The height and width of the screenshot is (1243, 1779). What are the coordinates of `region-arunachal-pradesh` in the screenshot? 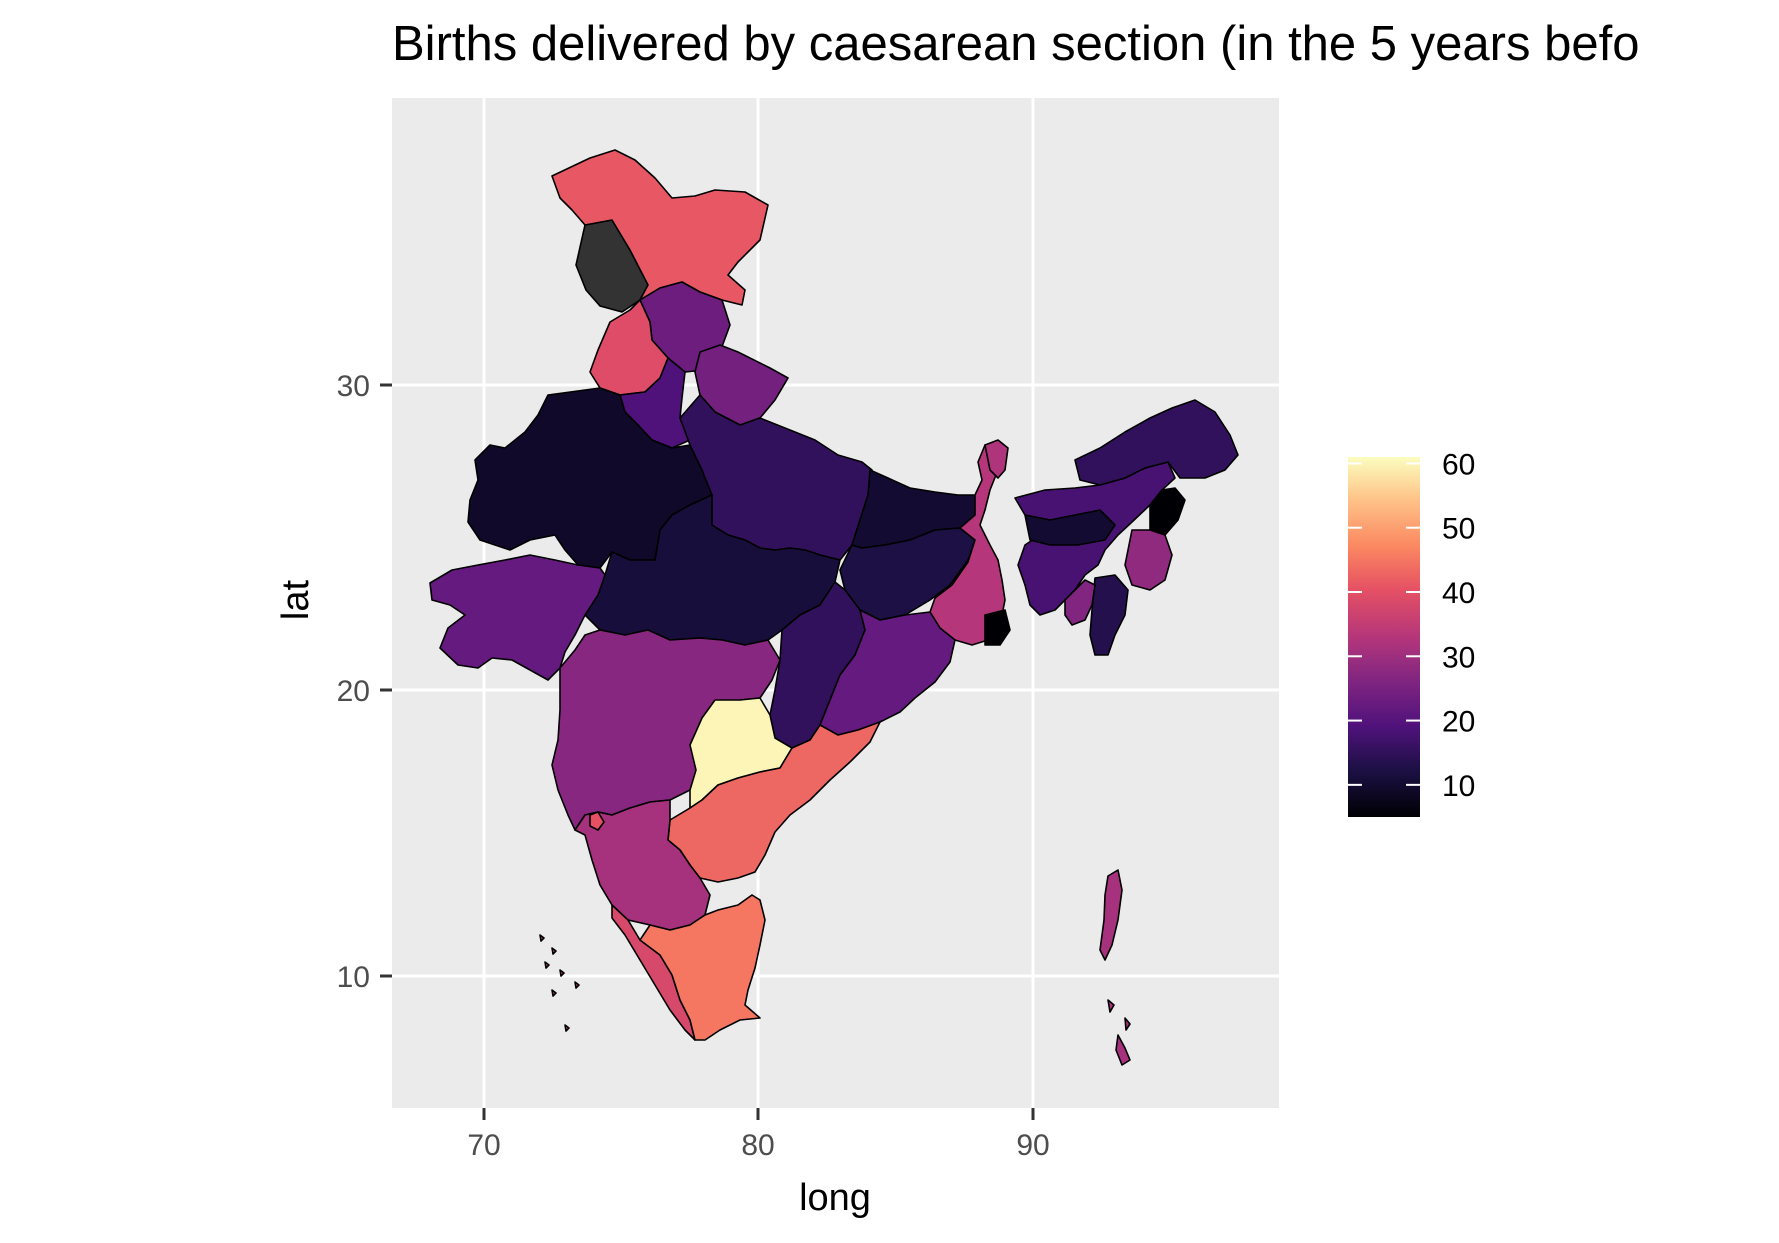 It's located at (1156, 442).